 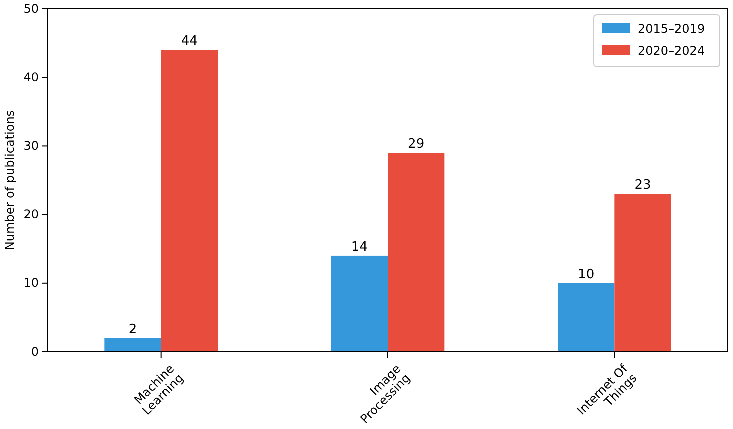 What do you see at coordinates (189, 42) in the screenshot?
I see `data-label: 44` at bounding box center [189, 42].